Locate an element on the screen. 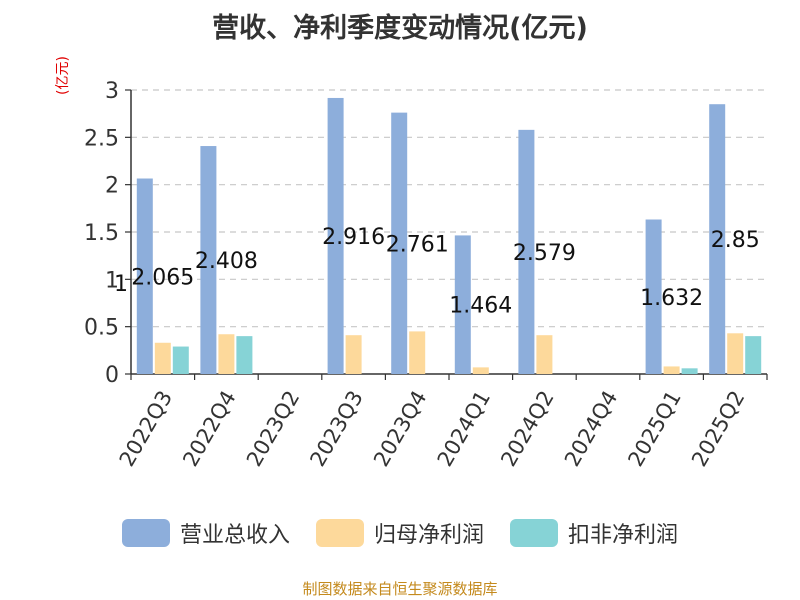 The image size is (800, 600). data-label-revenue: 2.065 is located at coordinates (162, 277).